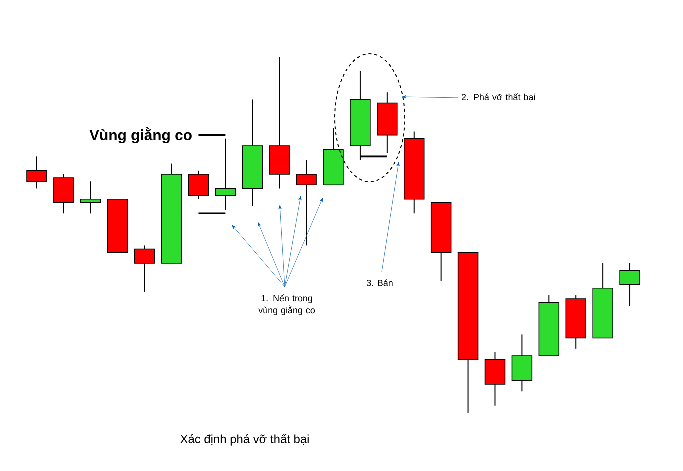 This screenshot has width=683, height=471. What do you see at coordinates (141, 135) in the screenshot?
I see `series-label: Vùng giằng co` at bounding box center [141, 135].